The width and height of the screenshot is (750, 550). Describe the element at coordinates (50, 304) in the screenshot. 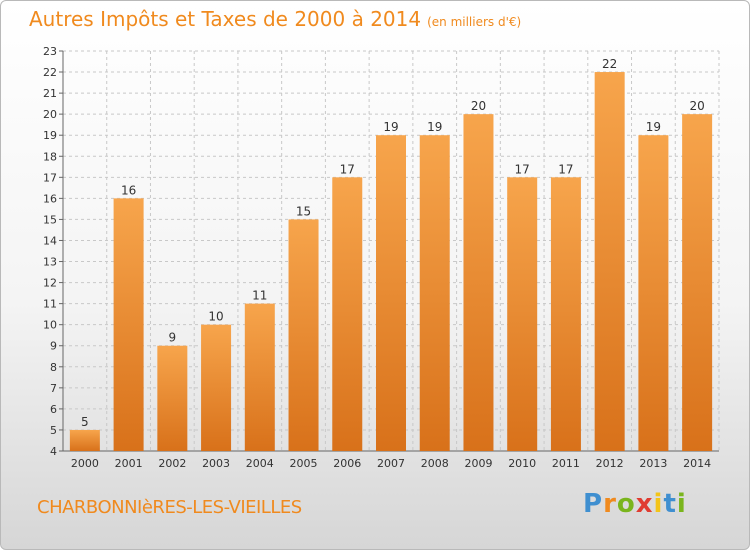

I see `y-tick-label: 11` at that location.